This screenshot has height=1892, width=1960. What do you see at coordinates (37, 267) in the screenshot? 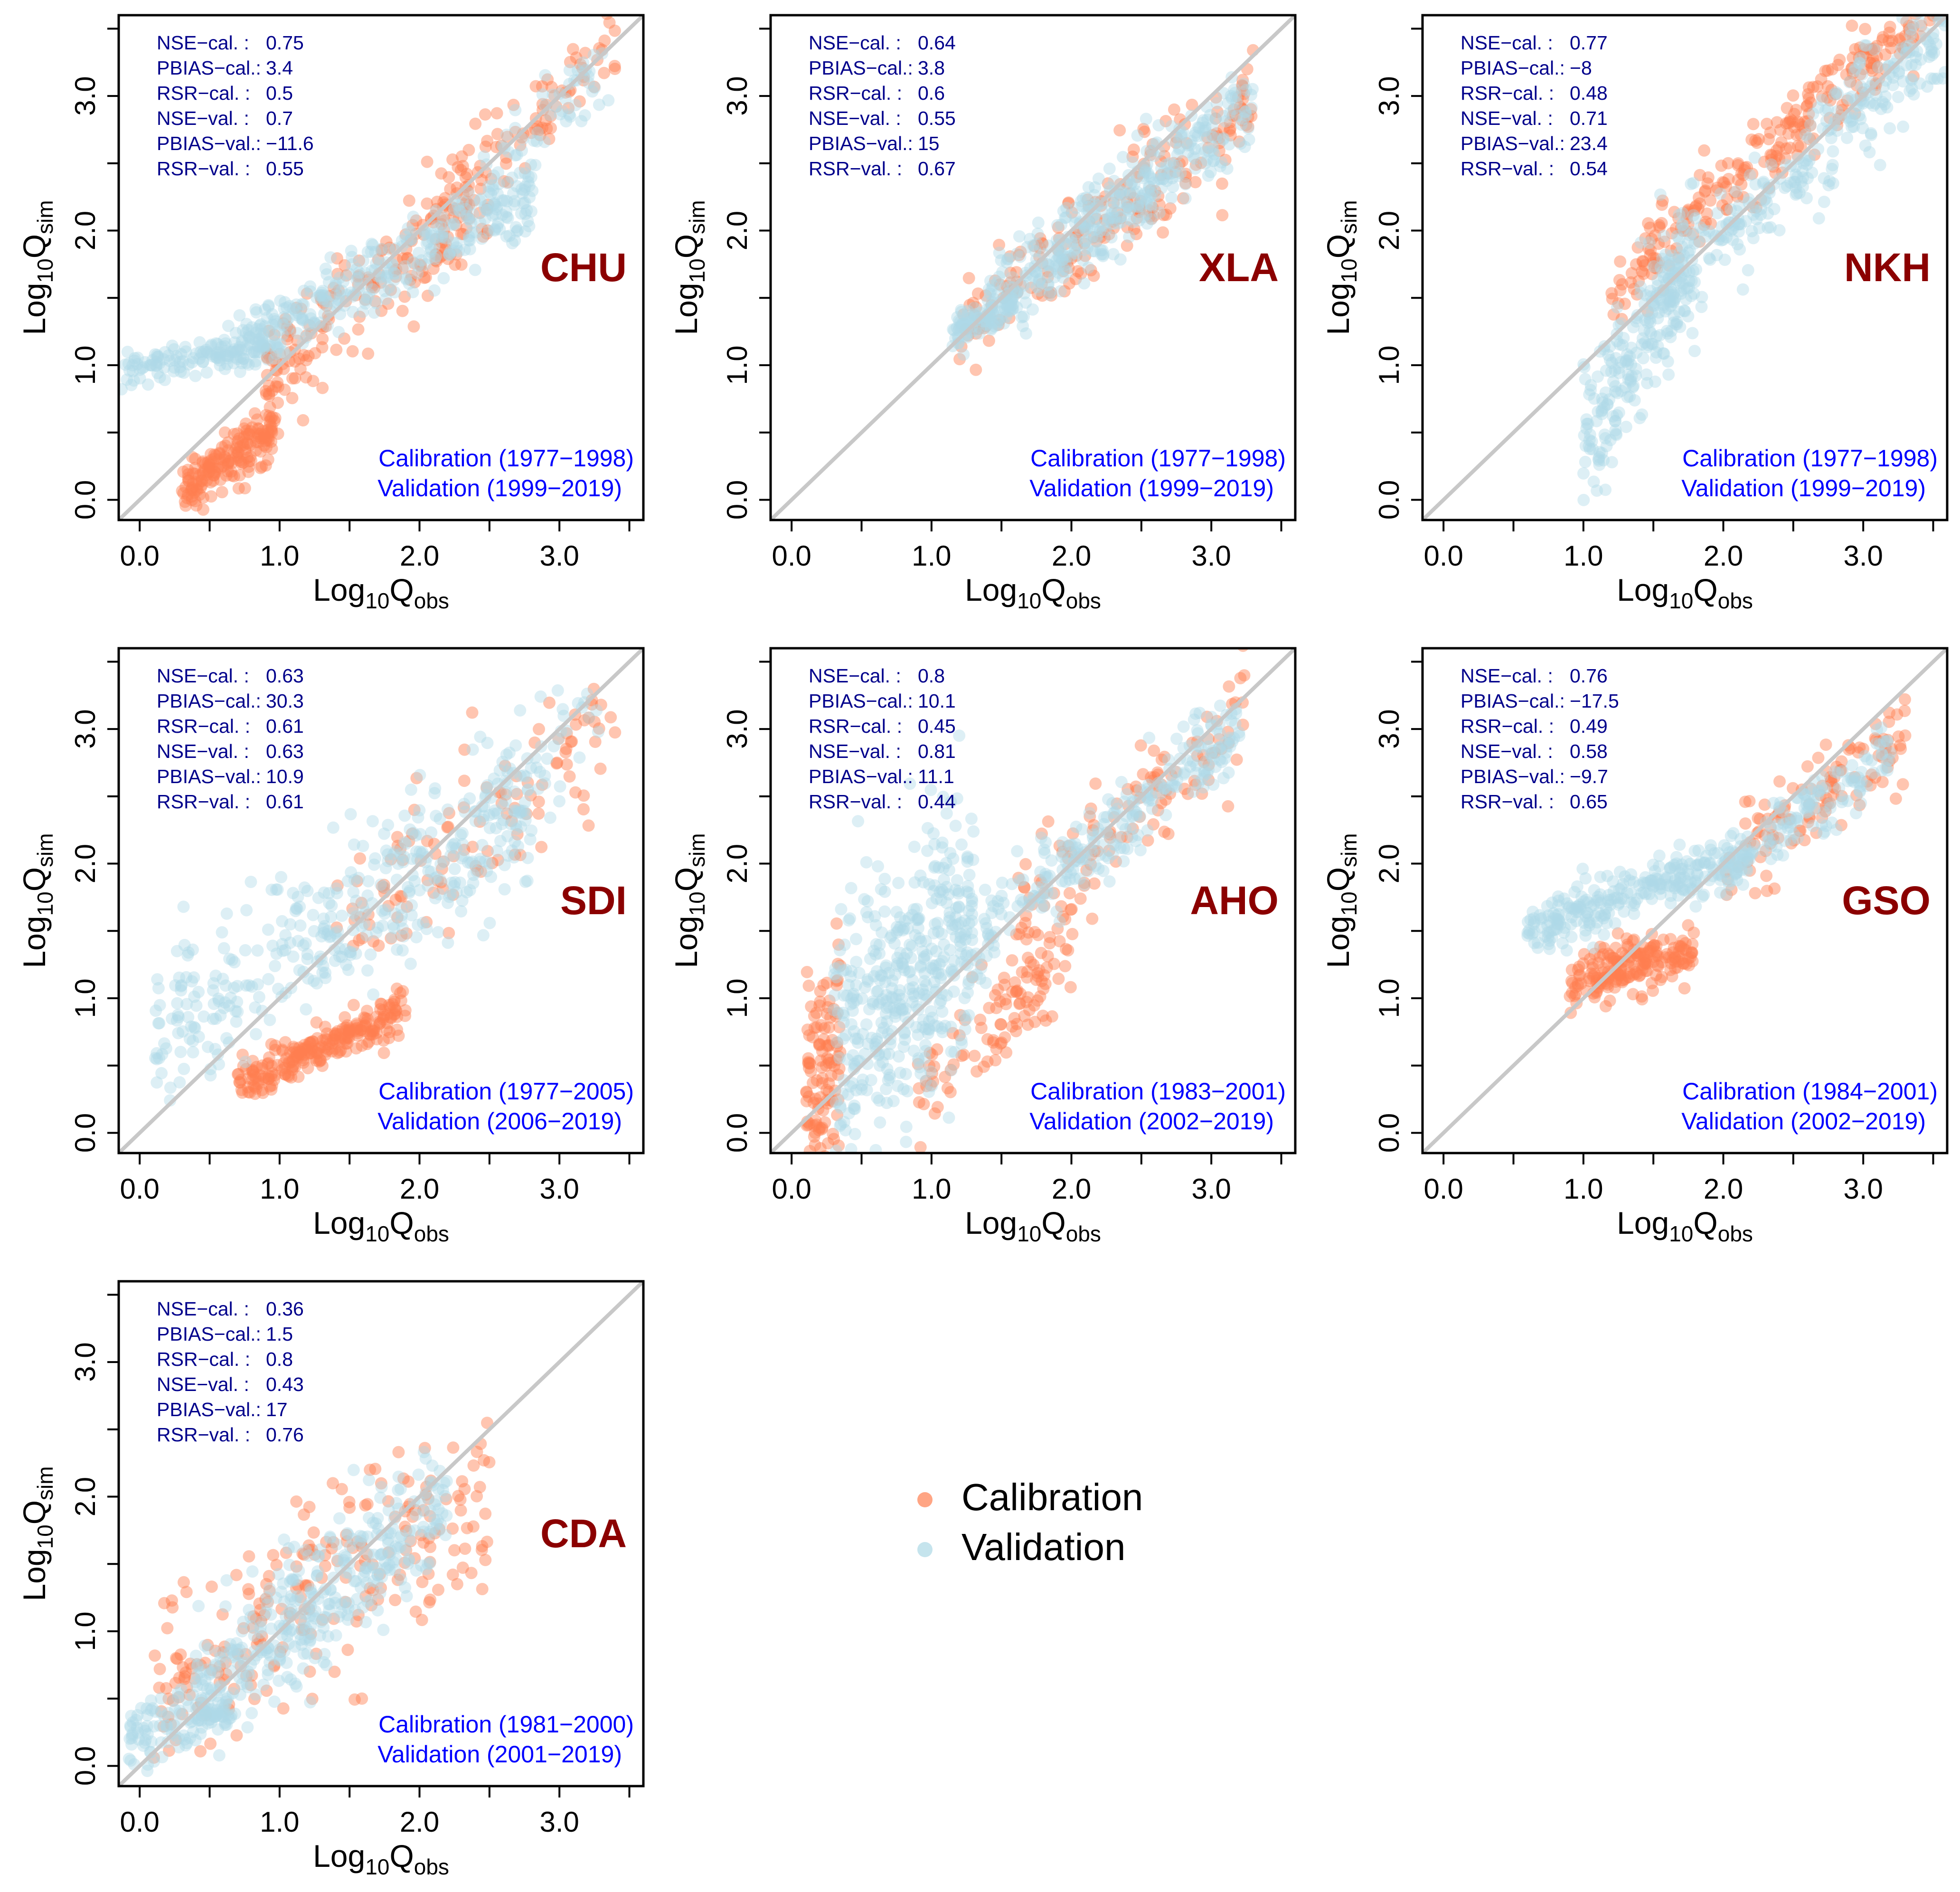
I see `y-axis-label: Log10Qsim` at bounding box center [37, 267].